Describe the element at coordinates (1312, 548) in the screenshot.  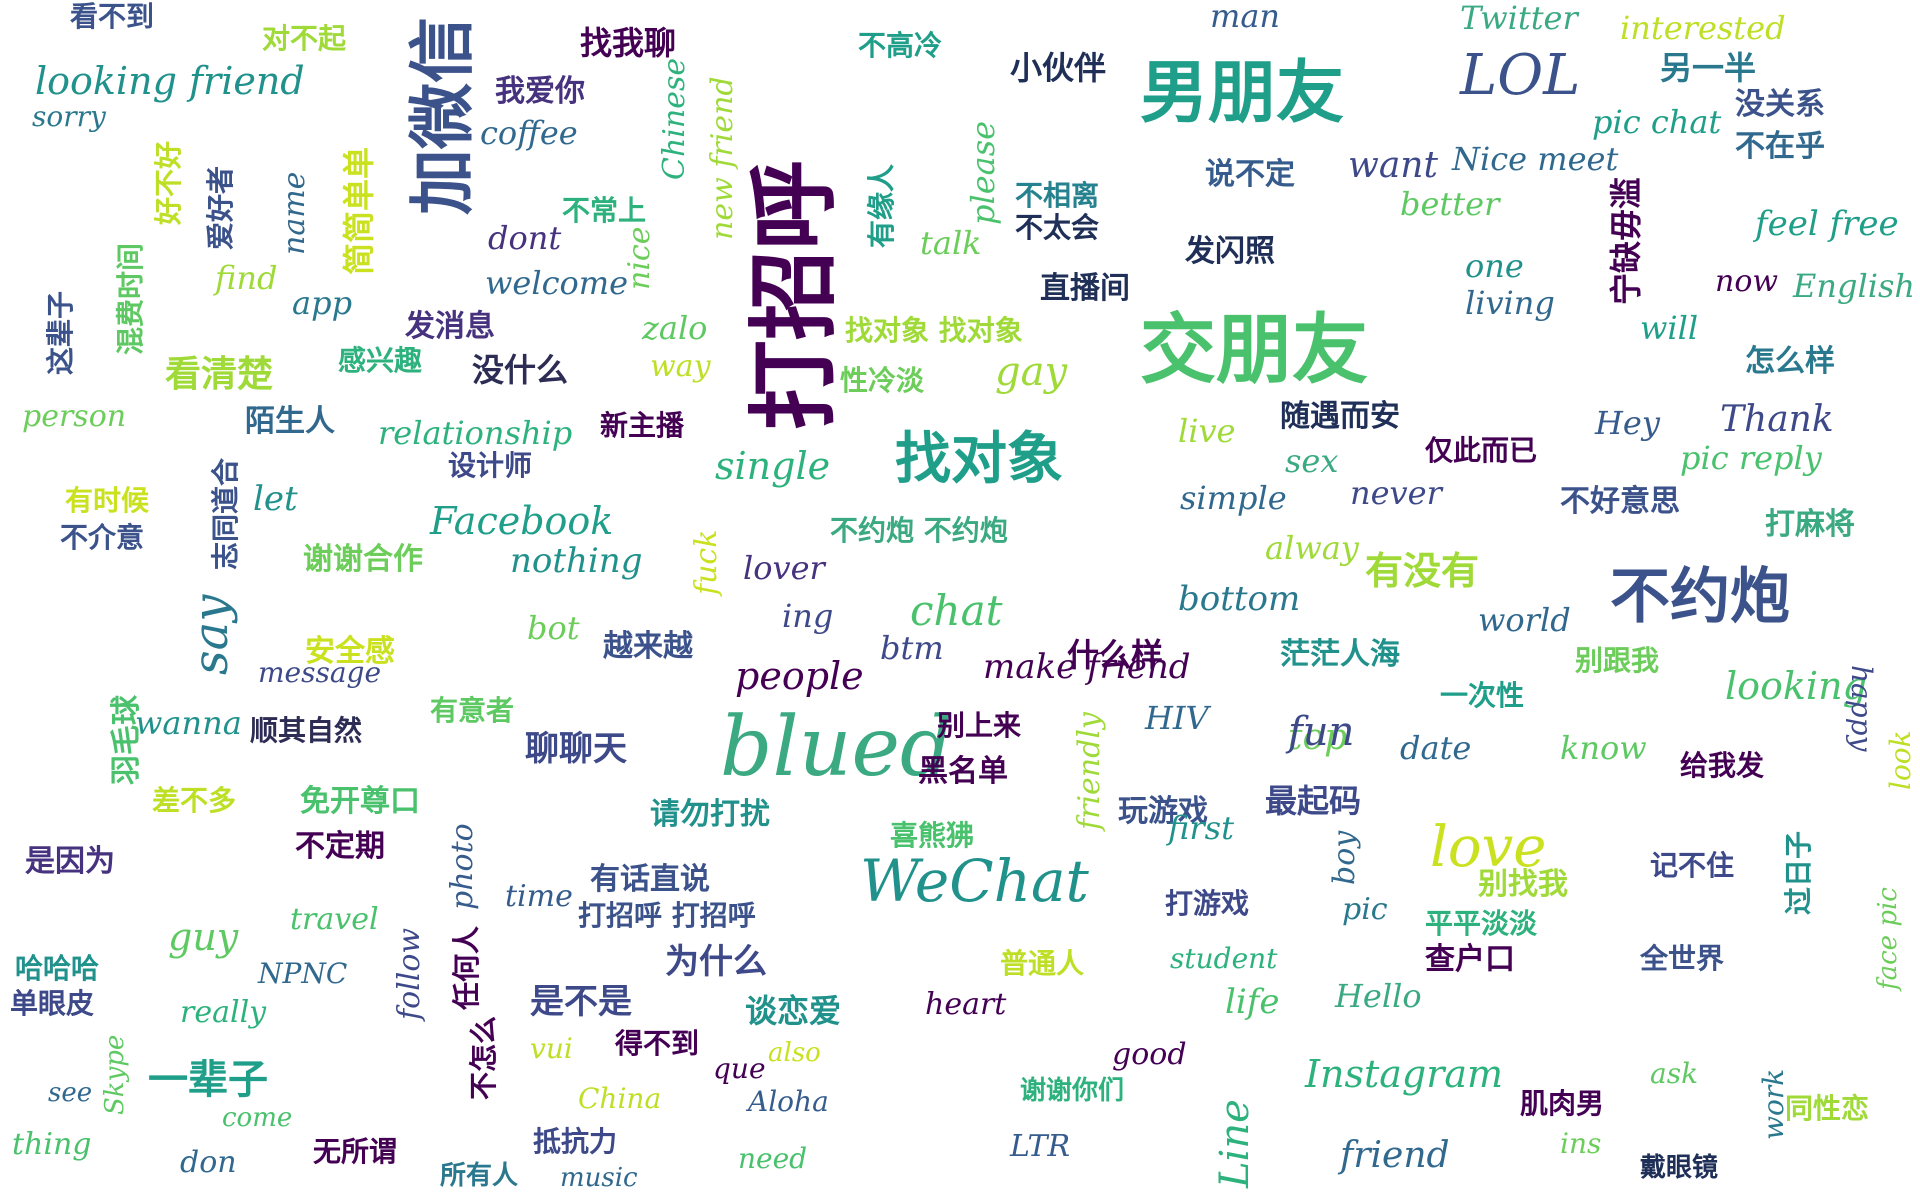
I see `cloud-word: alway` at that location.